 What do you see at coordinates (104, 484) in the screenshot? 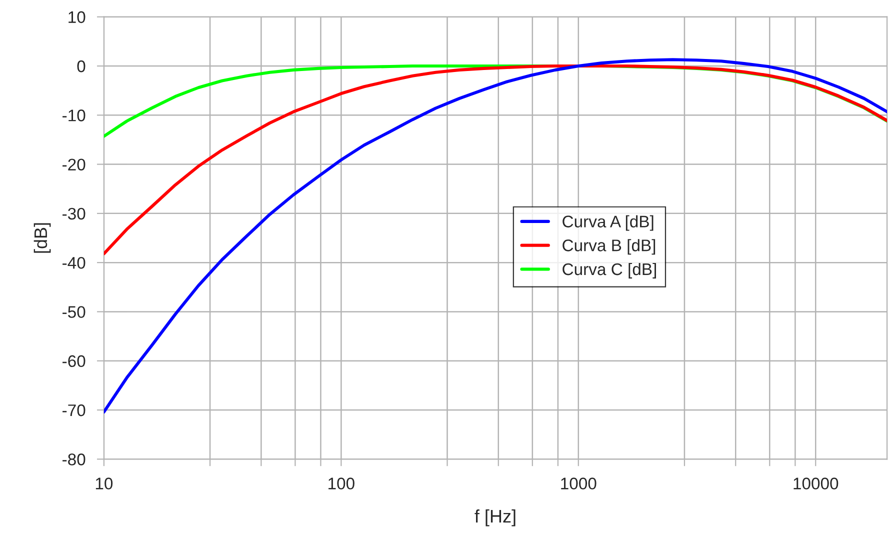
I see `x-tick-label: 10` at bounding box center [104, 484].